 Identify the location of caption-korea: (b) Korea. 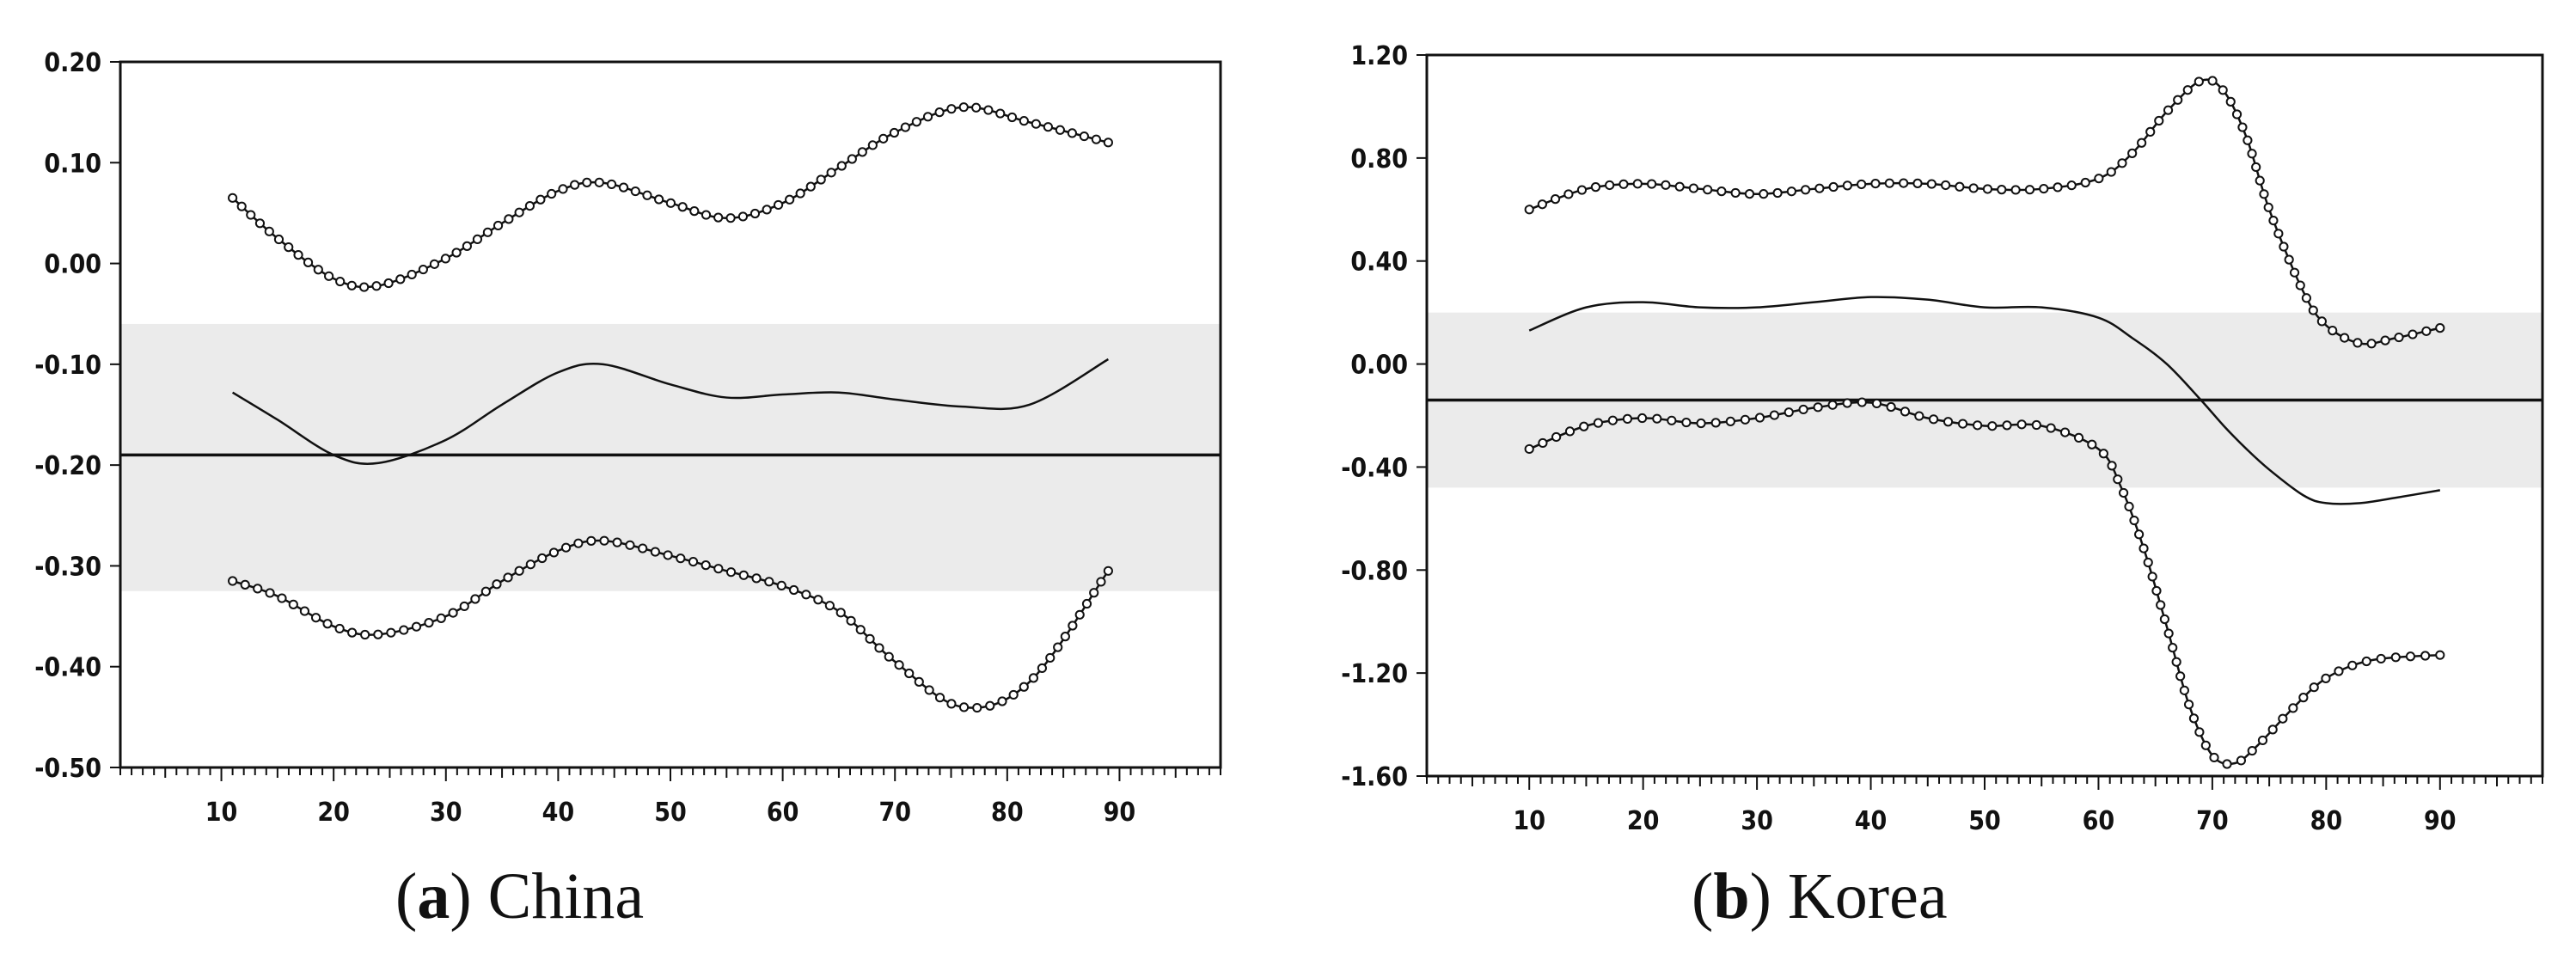
(1820, 896).